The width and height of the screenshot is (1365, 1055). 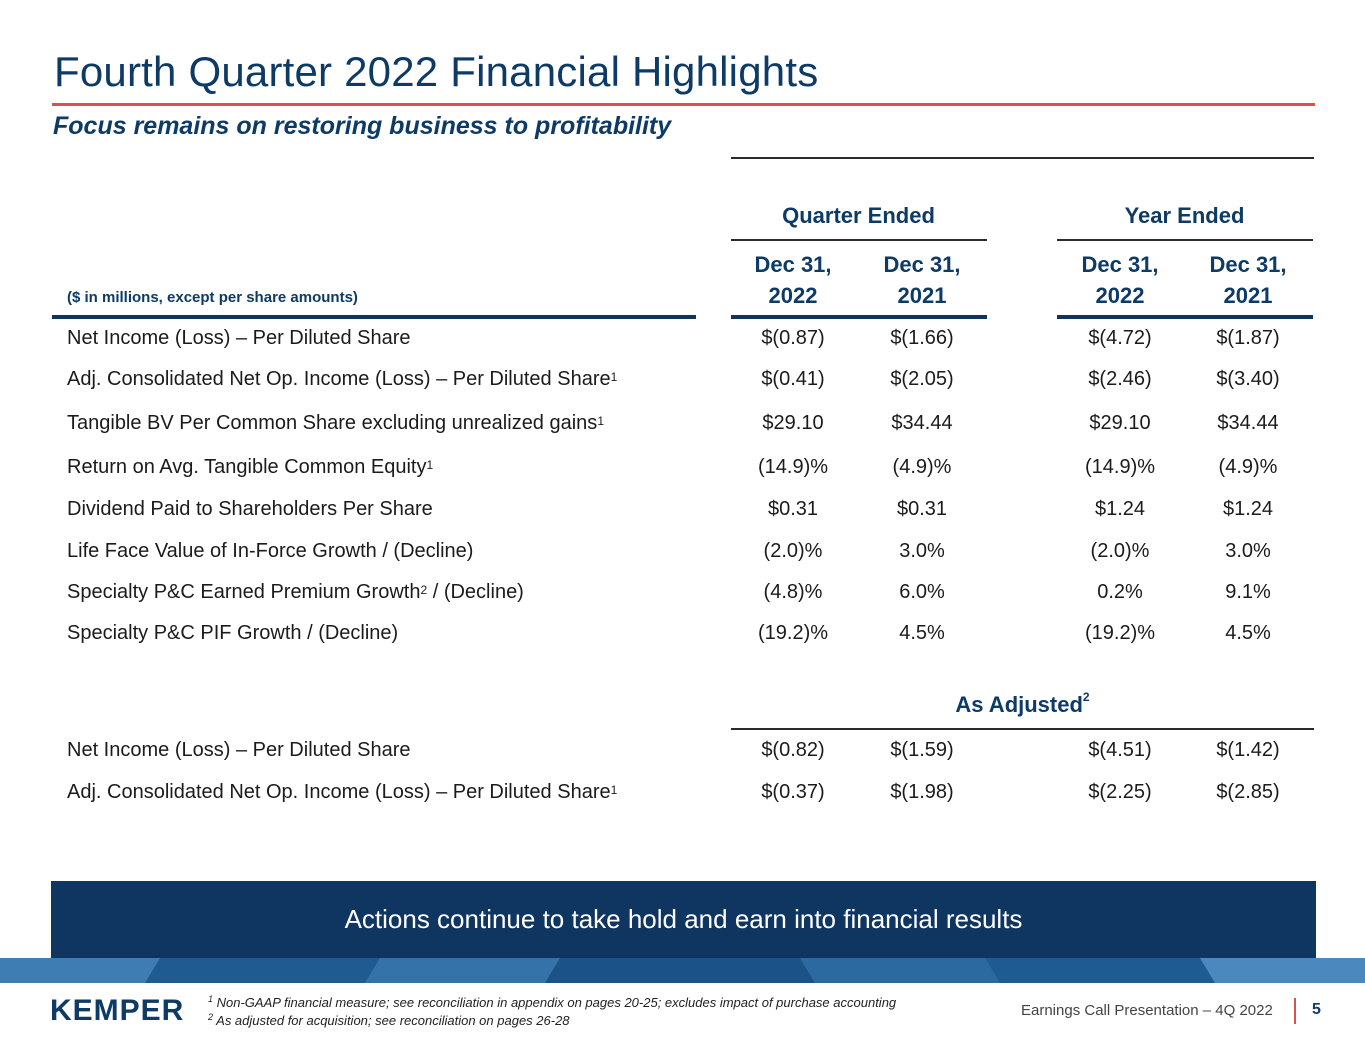 What do you see at coordinates (922, 379) in the screenshot?
I see `value-cell: $(2.05)` at bounding box center [922, 379].